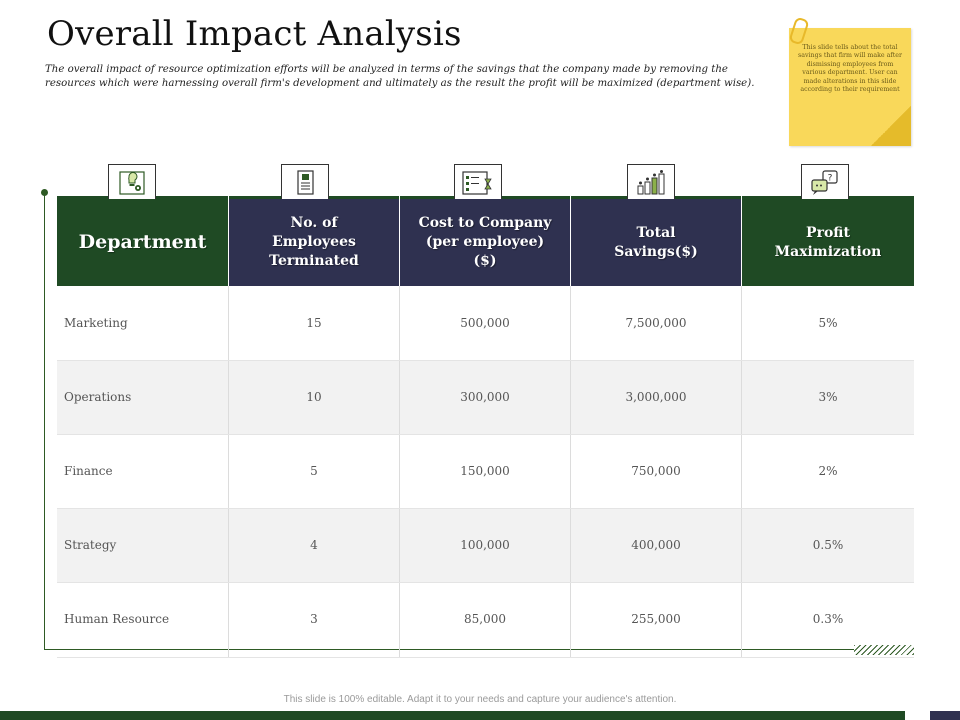 The image size is (960, 720). Describe the element at coordinates (88, 471) in the screenshot. I see `cell-department: Finance` at that location.